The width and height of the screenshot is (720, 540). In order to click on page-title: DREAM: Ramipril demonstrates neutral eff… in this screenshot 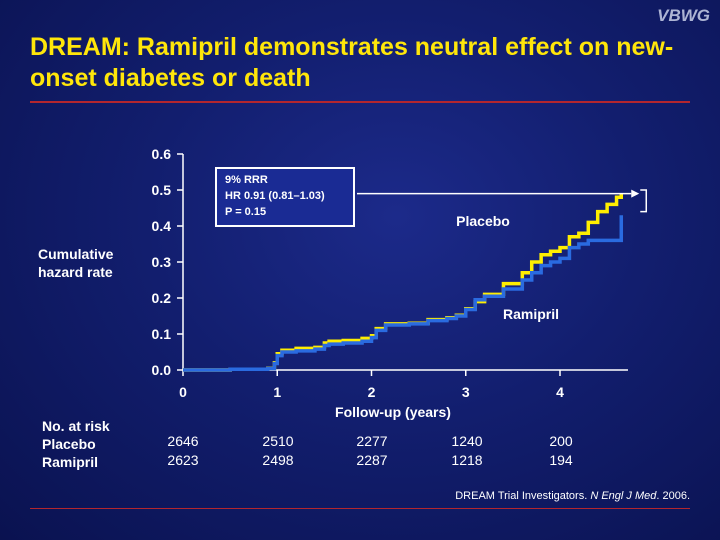, I will do `click(352, 62)`.